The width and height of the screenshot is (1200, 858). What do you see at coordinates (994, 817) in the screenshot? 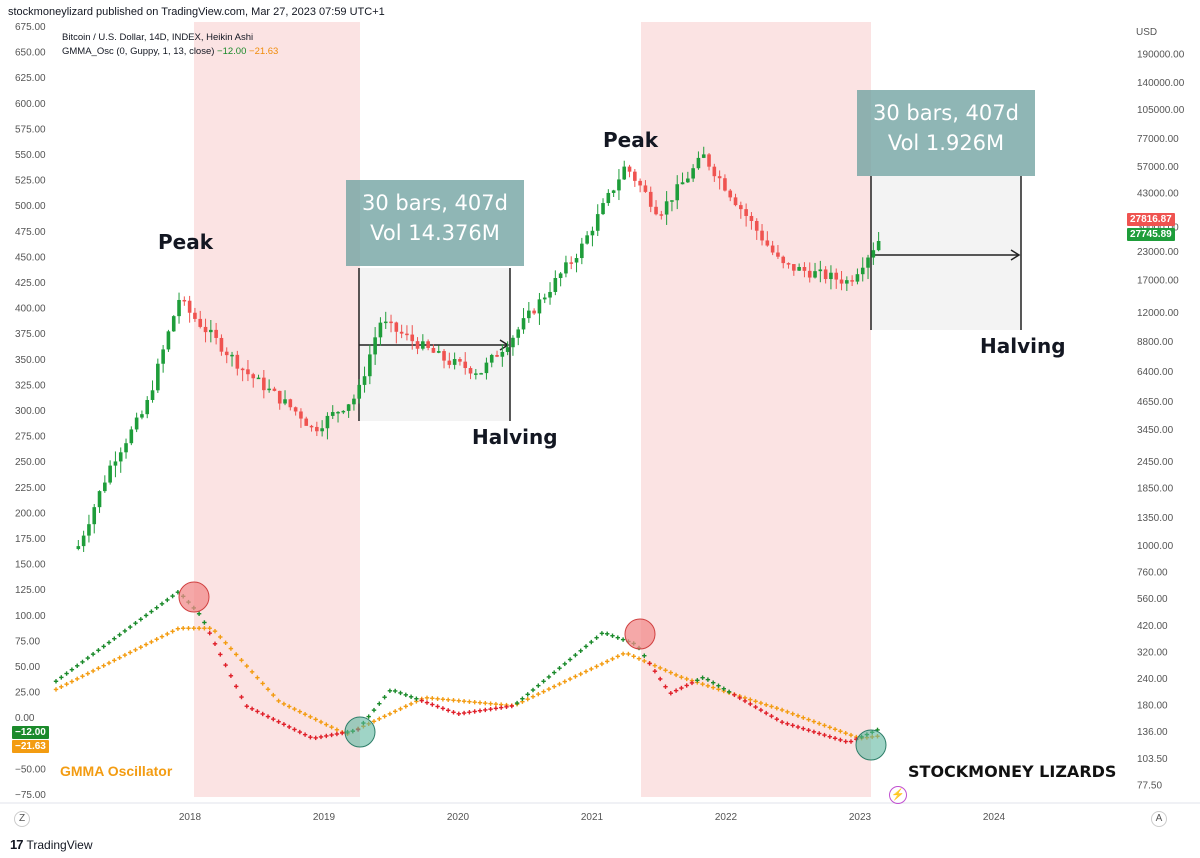
I see `x-tick-label: 2024` at bounding box center [994, 817].